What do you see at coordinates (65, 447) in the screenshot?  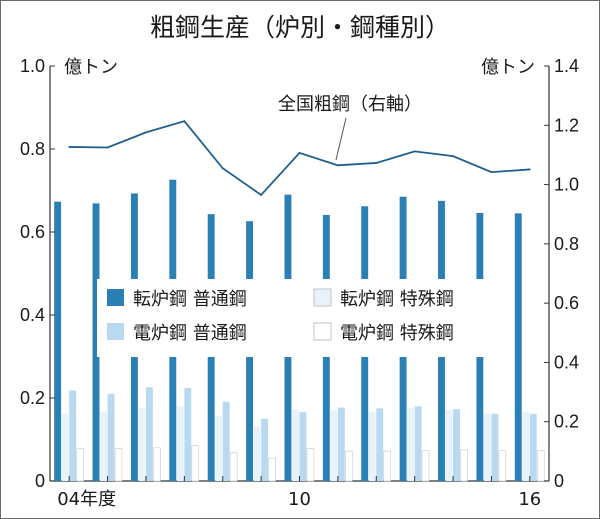 I see `bar-1-2004` at bounding box center [65, 447].